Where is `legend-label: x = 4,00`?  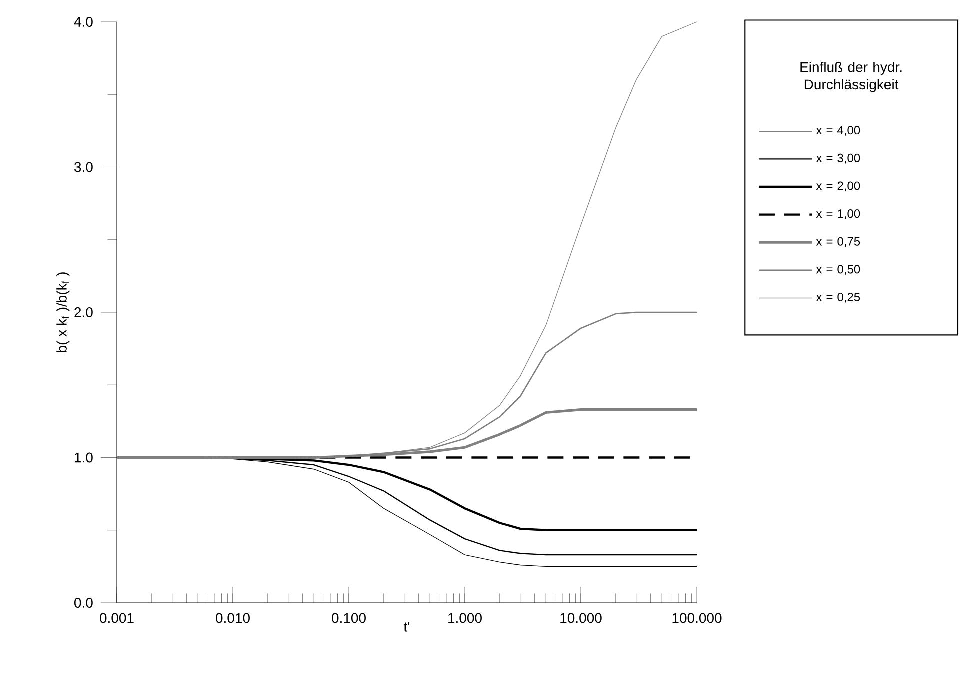
legend-label: x = 4,00 is located at coordinates (838, 131).